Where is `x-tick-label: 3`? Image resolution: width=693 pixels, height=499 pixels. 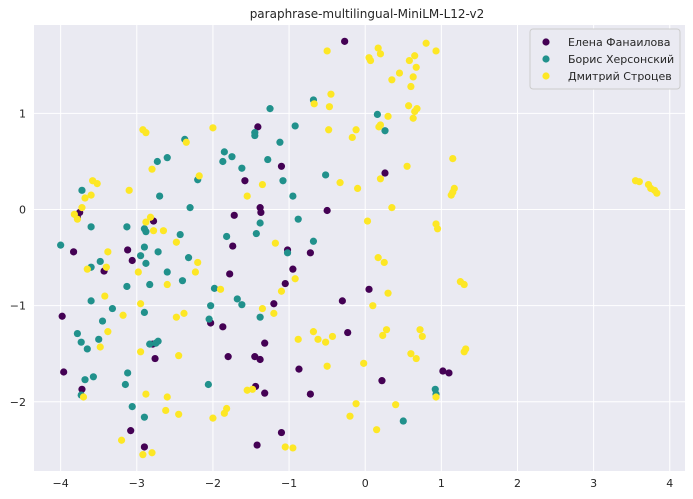 x-tick-label: 3 is located at coordinates (593, 483).